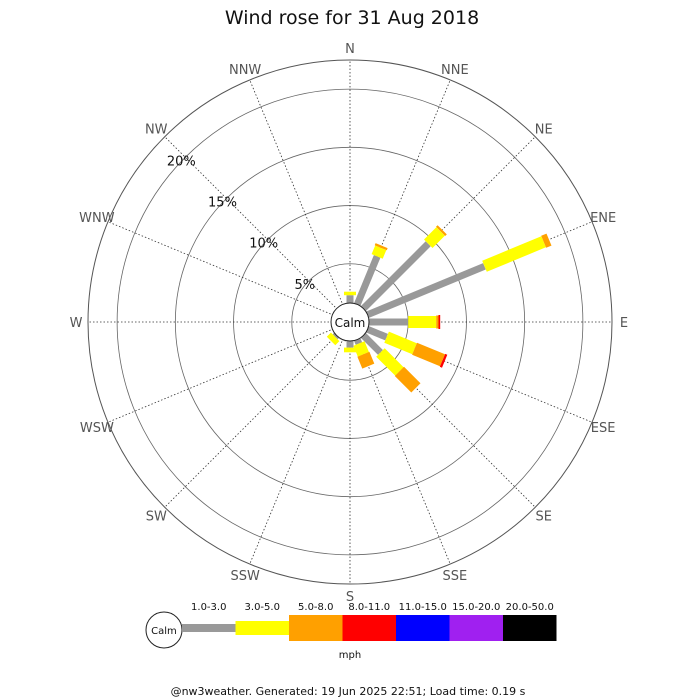 This screenshot has height=700, width=700. What do you see at coordinates (423, 607) in the screenshot?
I see `legend-label-5: 11.0-15.0` at bounding box center [423, 607].